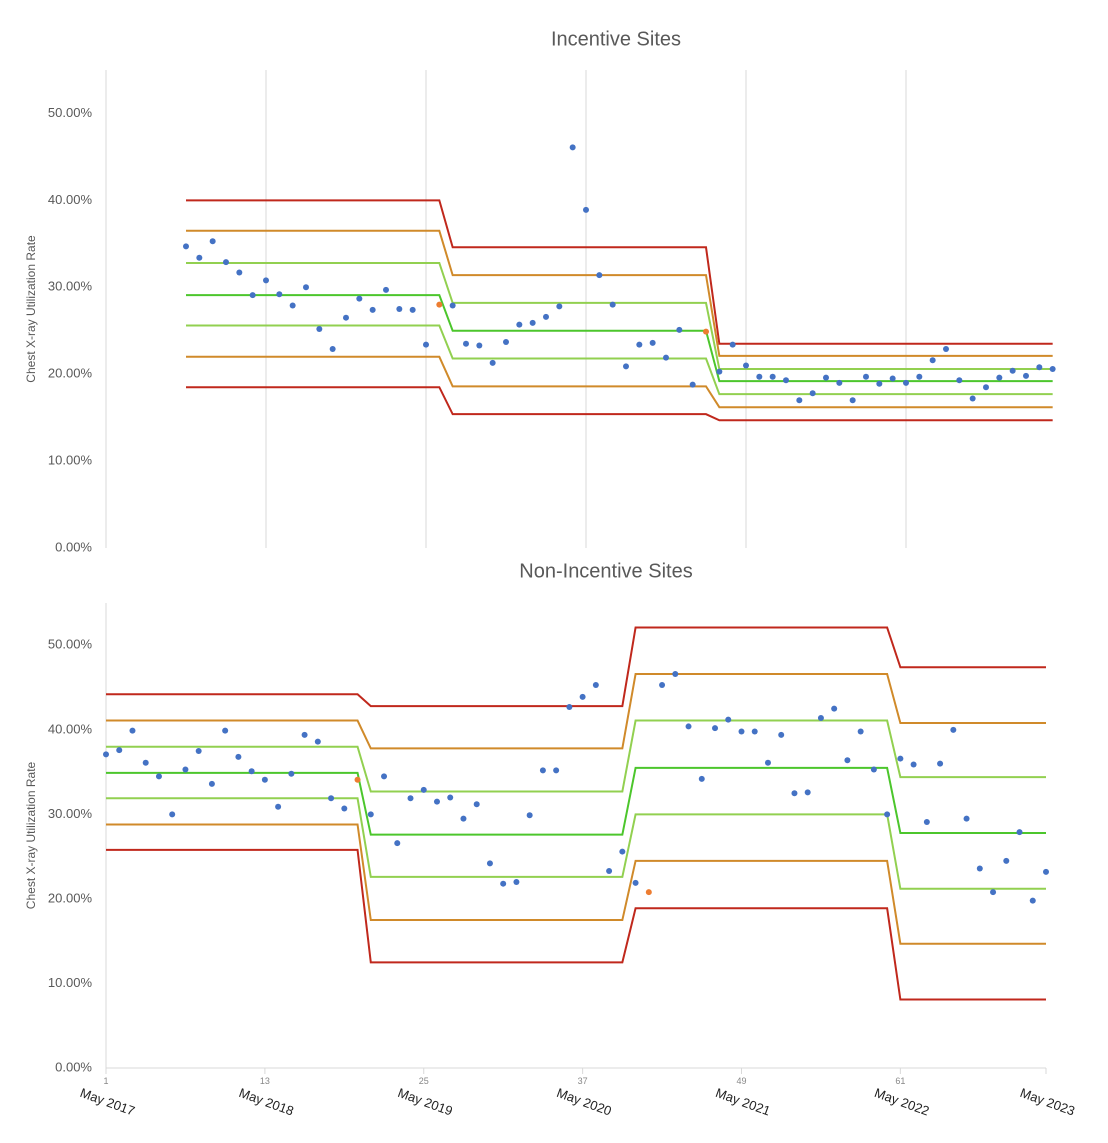  Describe the element at coordinates (1047, 1102) in the screenshot. I see `x-tick-label: May 2023` at that location.